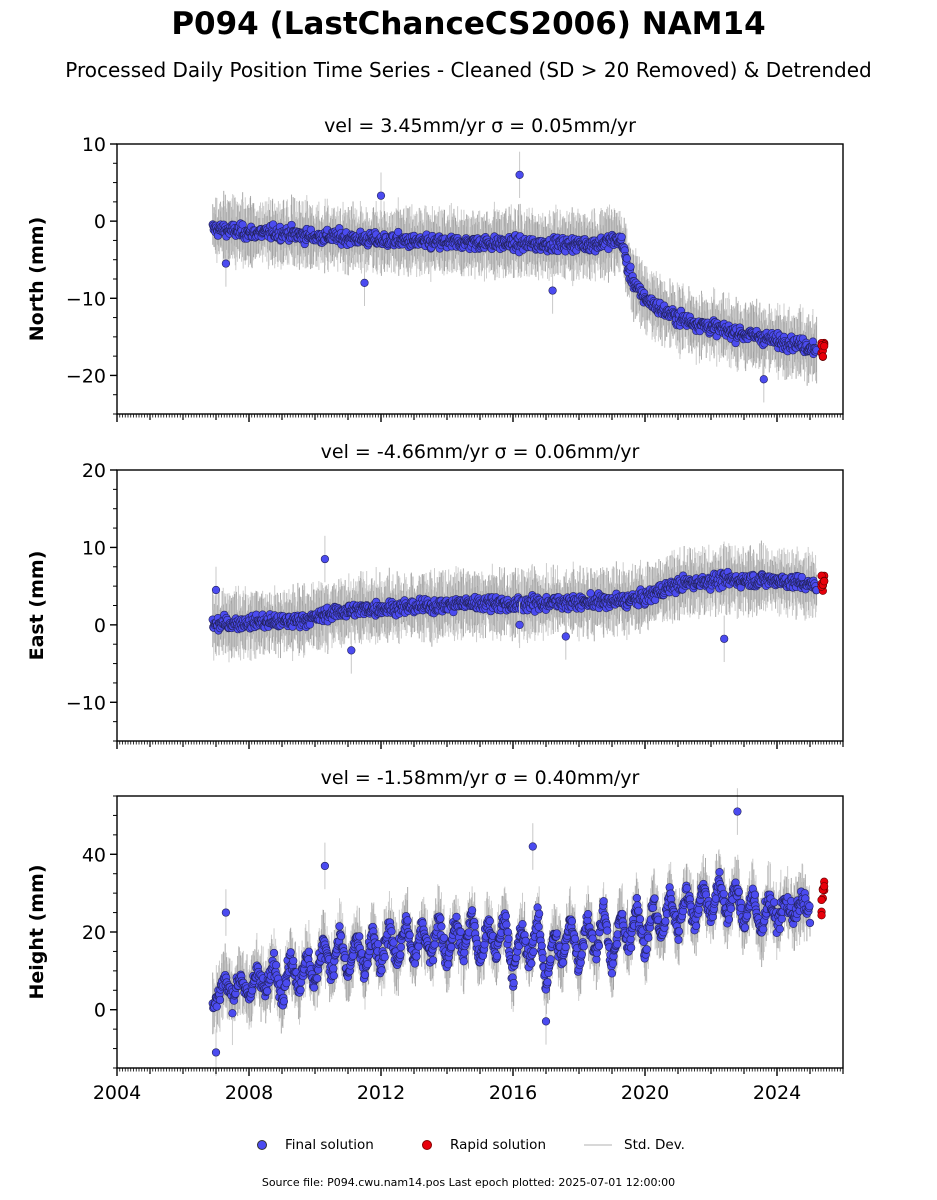 This screenshot has height=1200, width=937. What do you see at coordinates (37, 279) in the screenshot?
I see `y-axis-label-north: North (mm)` at bounding box center [37, 279].